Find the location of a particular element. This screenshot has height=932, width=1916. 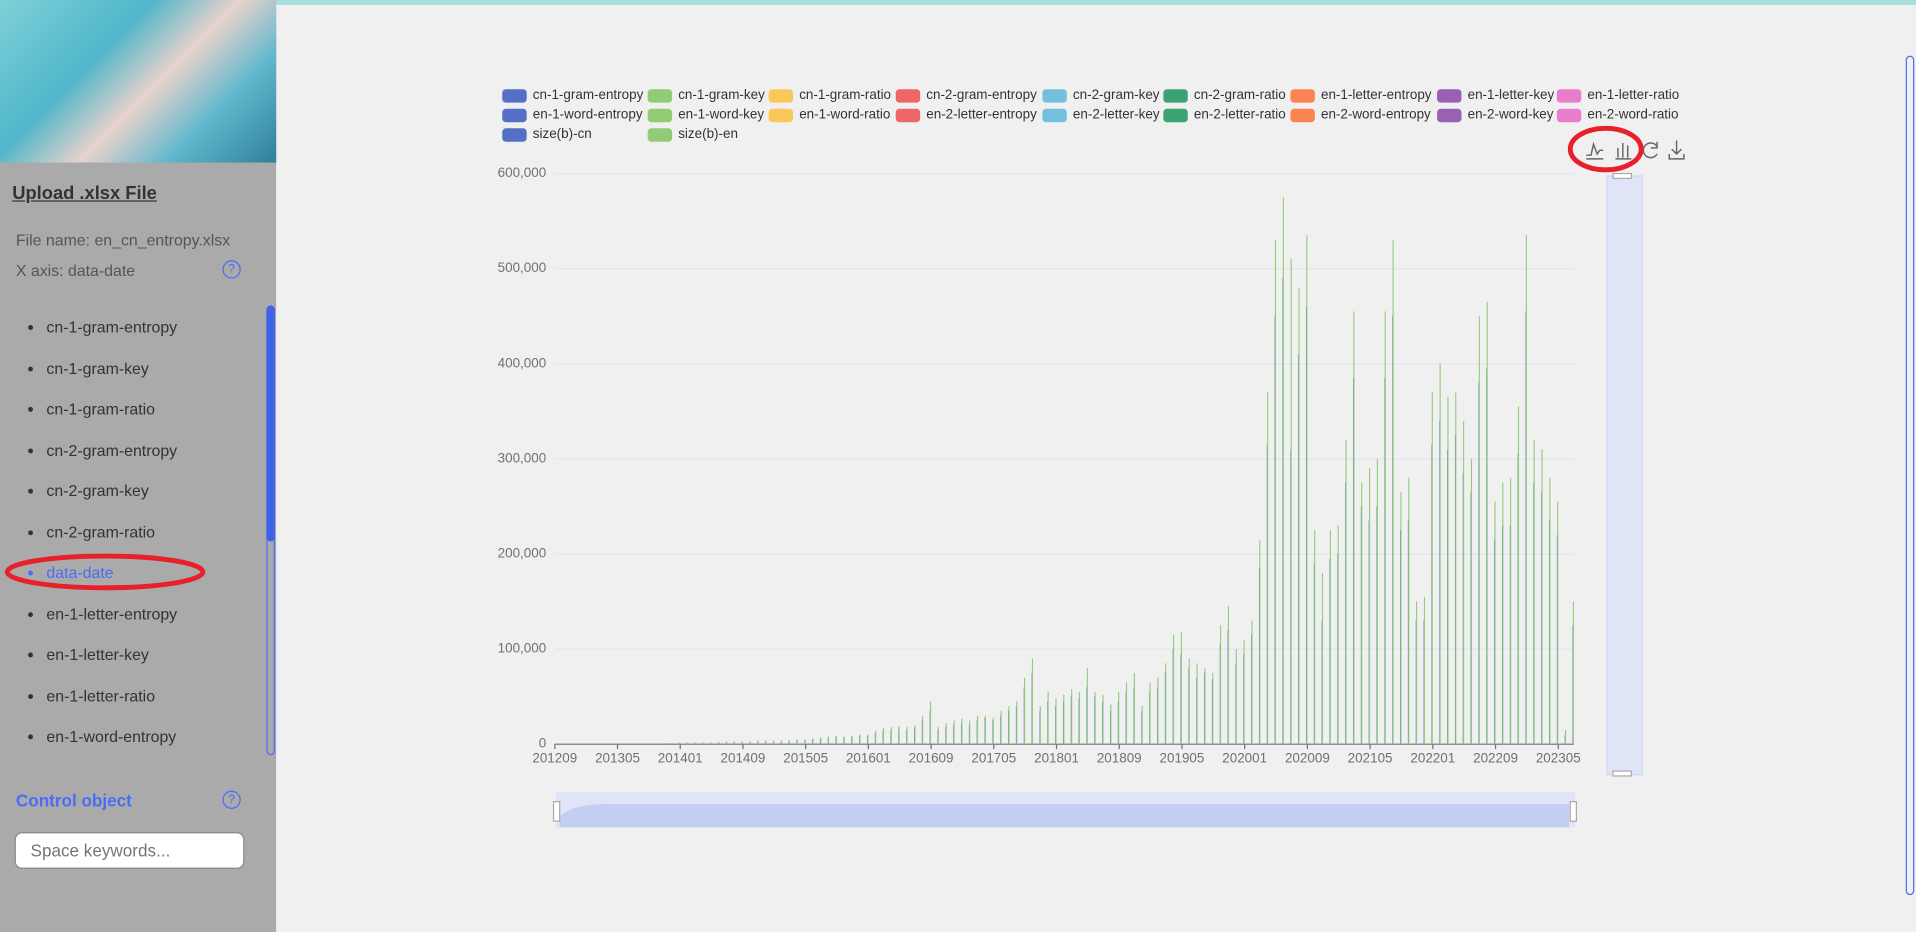

legend-label: en-1-word-ratio is located at coordinates (844, 113).